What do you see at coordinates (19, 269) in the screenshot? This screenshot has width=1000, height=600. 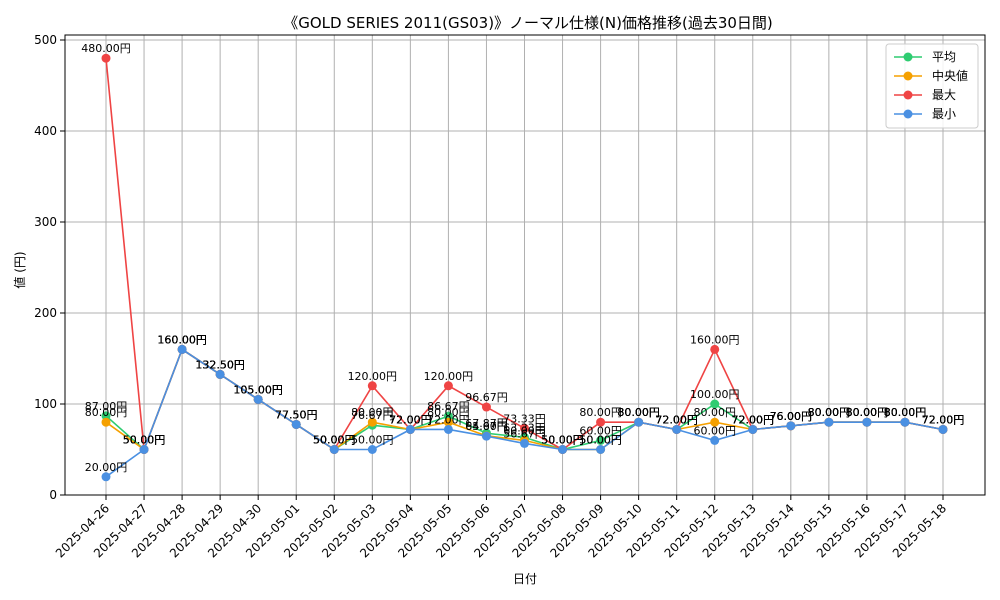 I see `y-axis-label: 値 (円)` at bounding box center [19, 269].